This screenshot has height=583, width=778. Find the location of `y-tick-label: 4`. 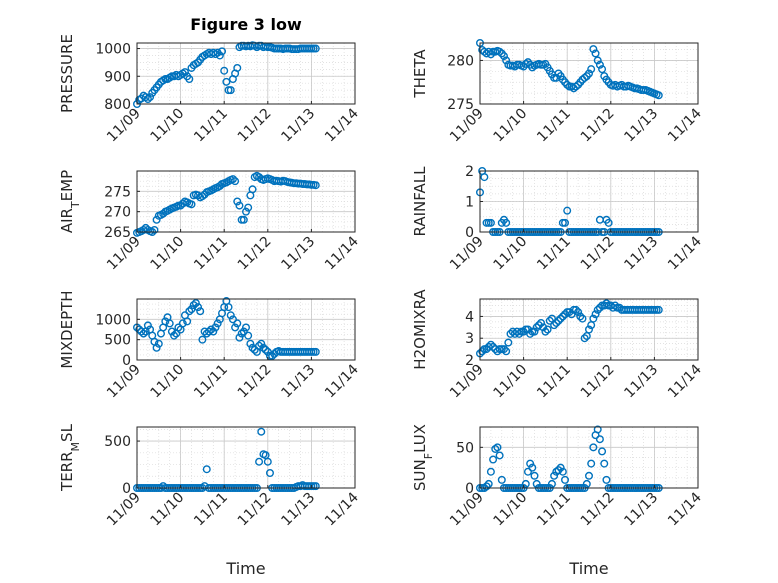

y-tick-label: 4 is located at coordinates (469, 317).